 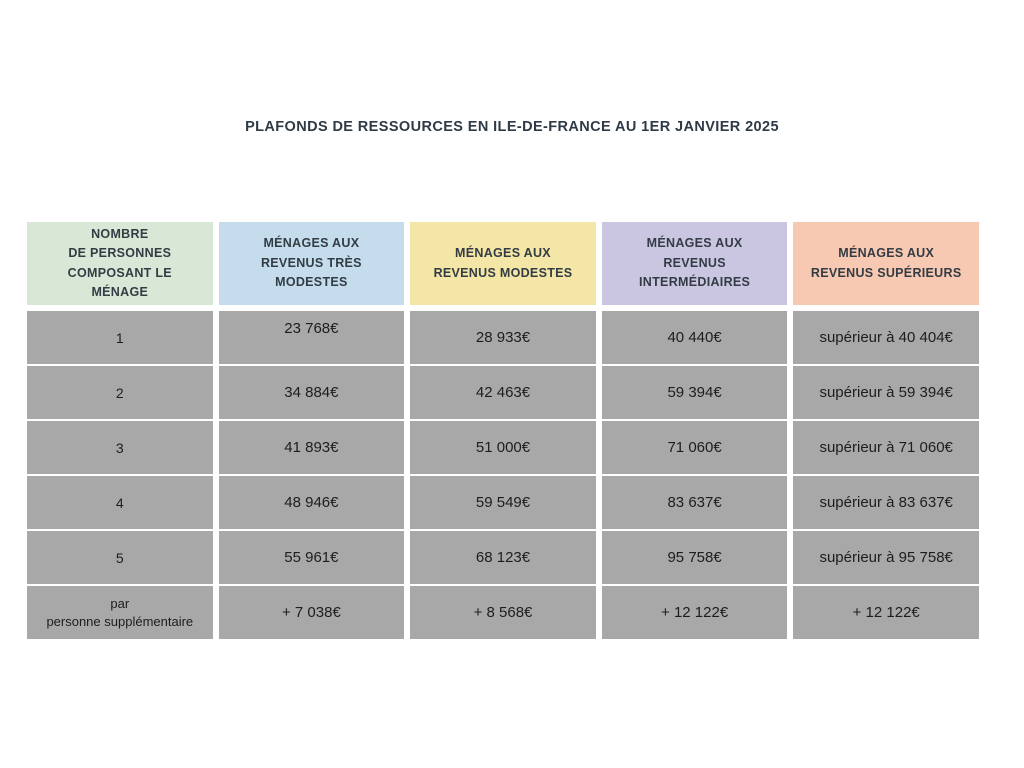 I want to click on household-size-label: par personne supplémentaire, so click(x=120, y=612).